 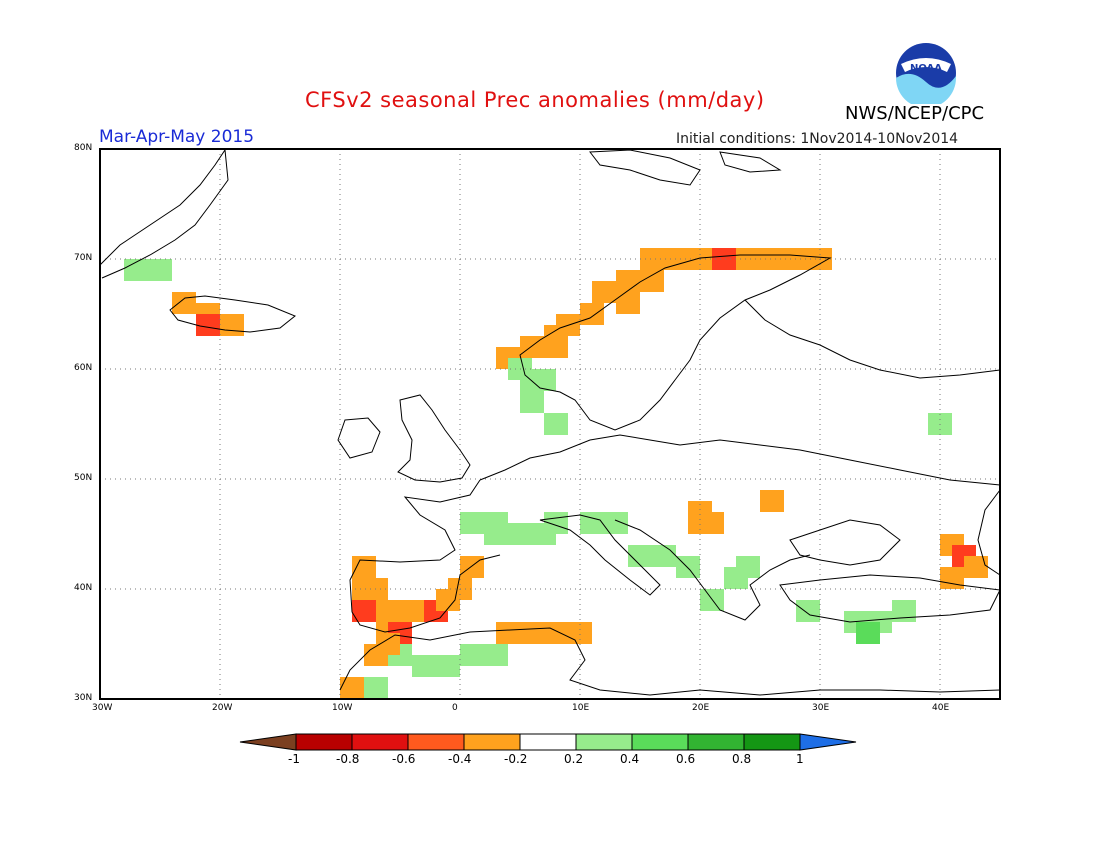 I want to click on colorbar-tick-label: -0.2, so click(x=516, y=759).